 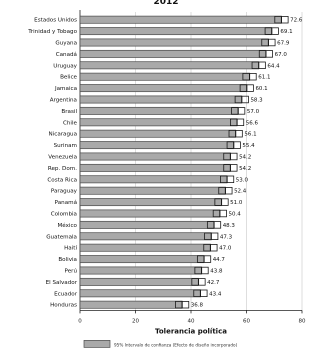 What do you see at coordinates (62, 158) in the screenshot?
I see `category-label: Venezuela` at bounding box center [62, 158].